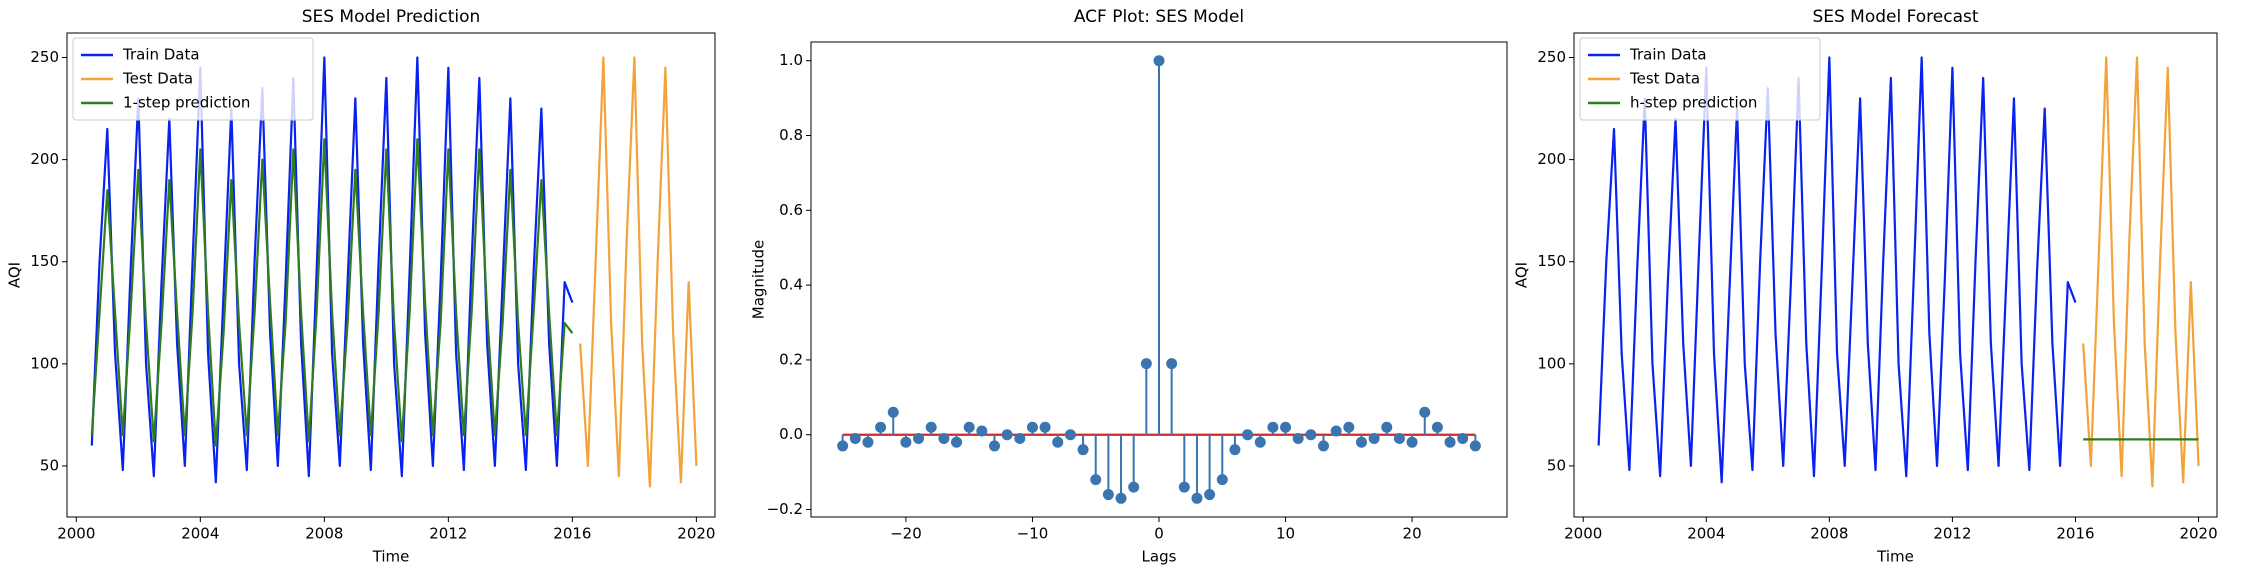  What do you see at coordinates (1412, 534) in the screenshot?
I see `x-tick-label: 20` at bounding box center [1412, 534].